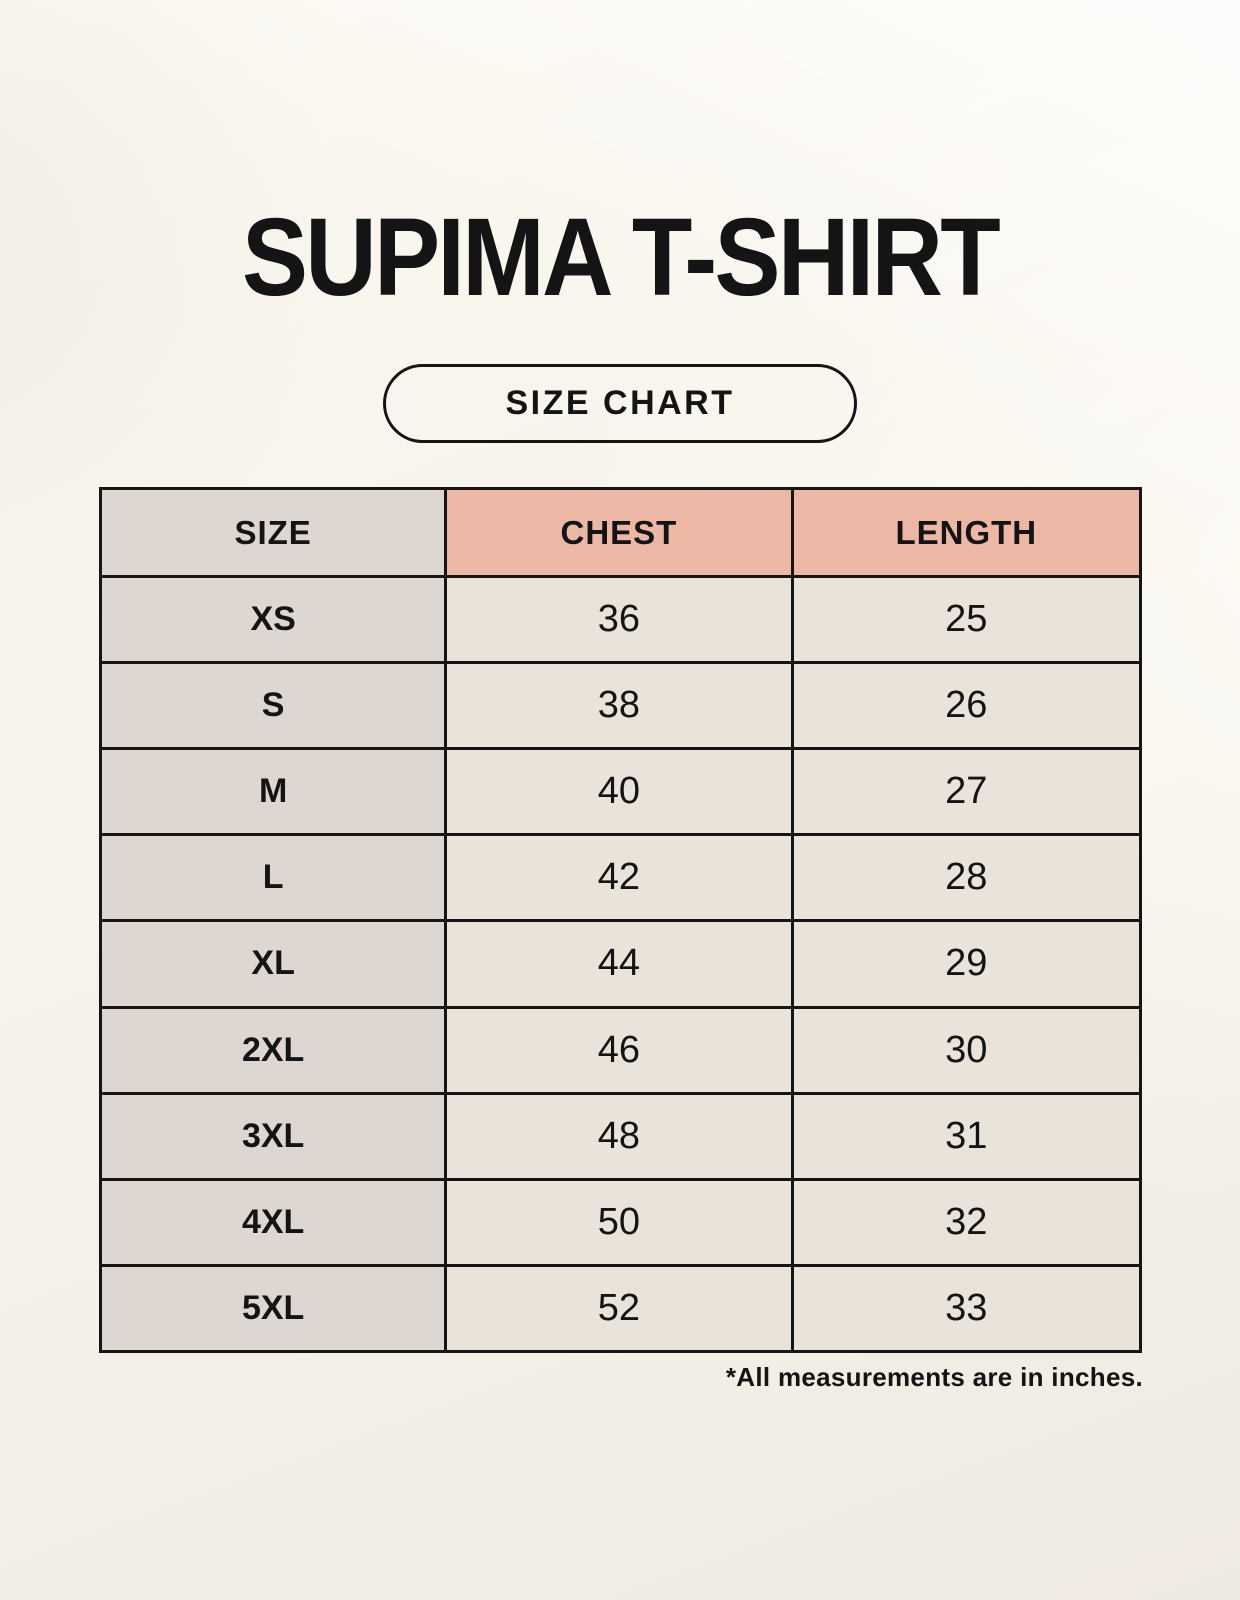 This screenshot has height=1600, width=1240. I want to click on table-header-row: SIZE CHEST LENGTH, so click(620, 532).